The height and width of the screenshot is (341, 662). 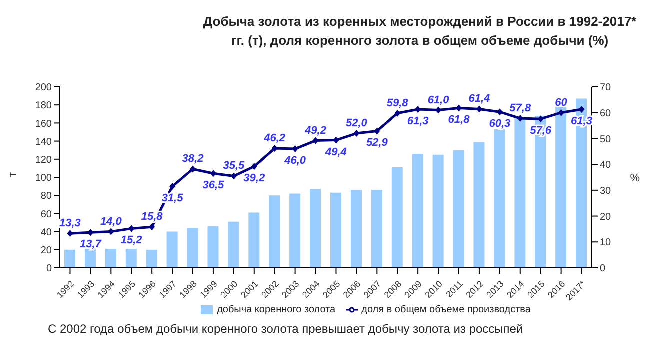 What do you see at coordinates (541, 131) in the screenshot?
I see `data-label: 57,6` at bounding box center [541, 131].